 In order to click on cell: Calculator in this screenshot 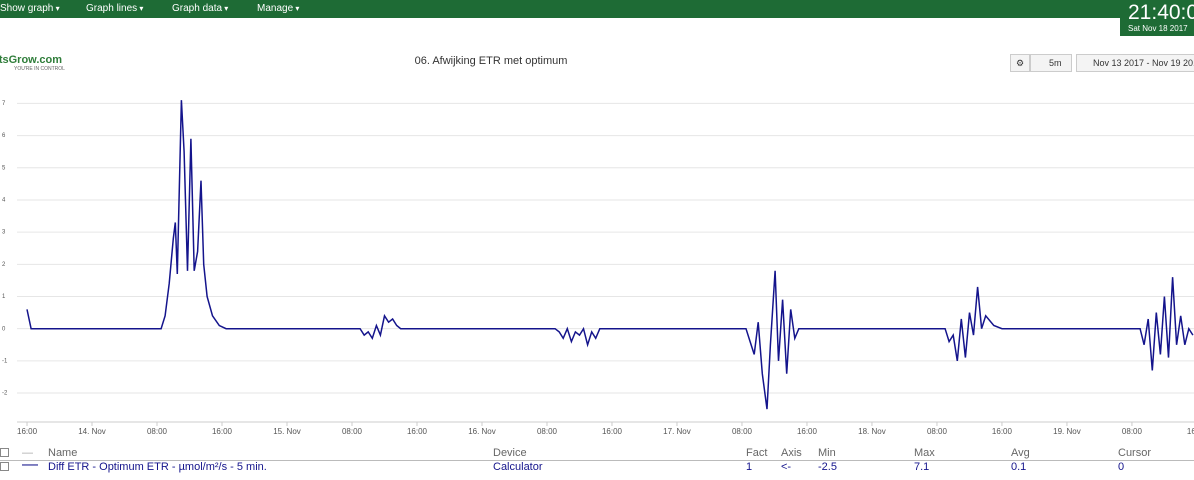, I will do `click(518, 467)`.